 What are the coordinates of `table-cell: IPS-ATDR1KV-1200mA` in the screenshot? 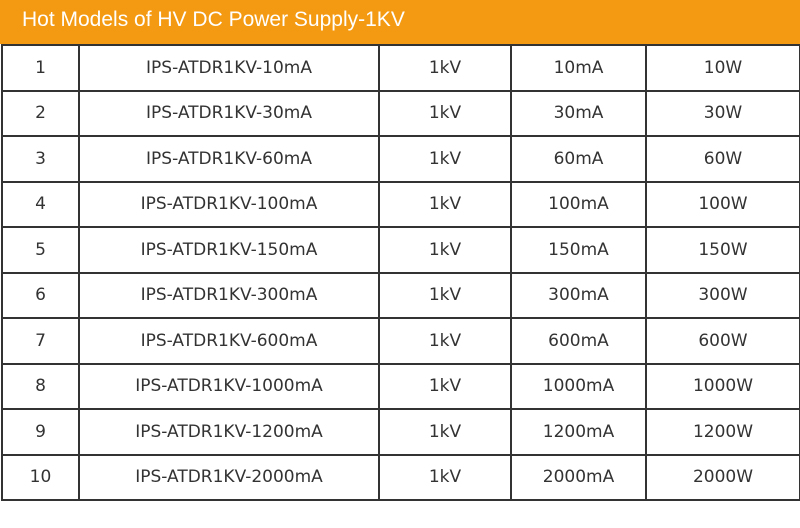 It's located at (229, 432).